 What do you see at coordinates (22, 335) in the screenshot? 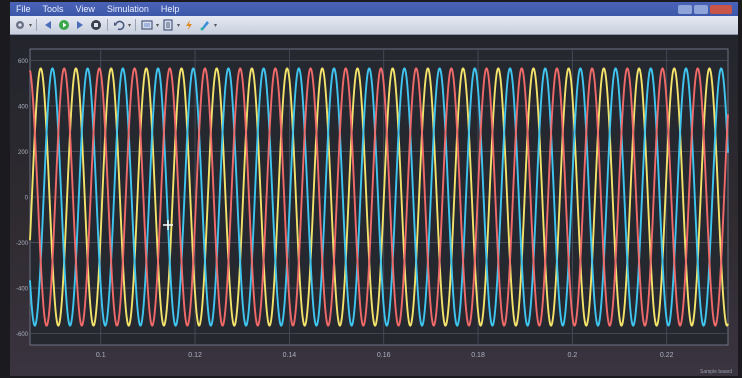
I see `y-tick-label: -600` at bounding box center [22, 335].